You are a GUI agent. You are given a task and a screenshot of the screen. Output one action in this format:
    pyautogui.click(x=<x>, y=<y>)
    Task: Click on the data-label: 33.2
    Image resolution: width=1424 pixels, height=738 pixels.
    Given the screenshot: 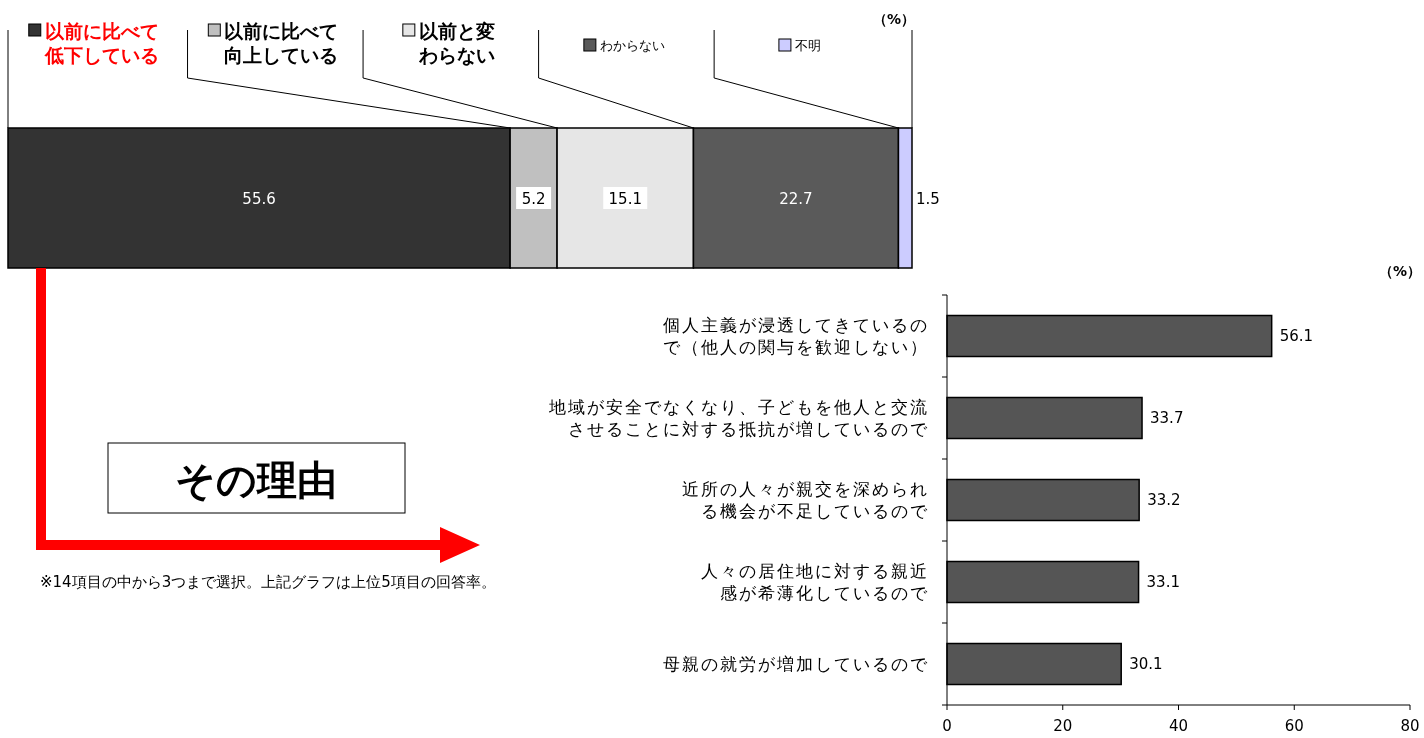 What is the action you would take?
    pyautogui.click(x=1164, y=500)
    